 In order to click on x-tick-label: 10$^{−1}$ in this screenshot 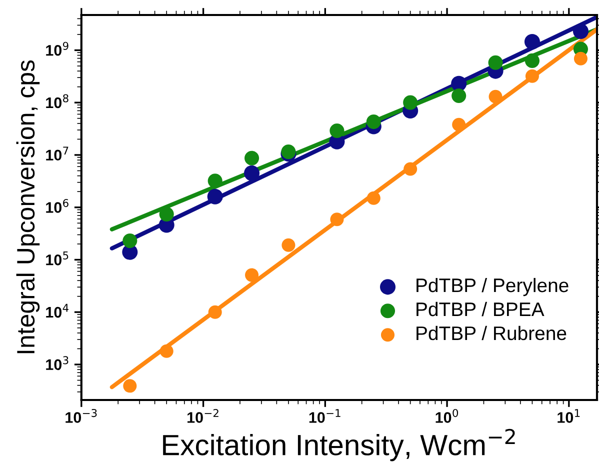, I will do `click(324, 416)`.